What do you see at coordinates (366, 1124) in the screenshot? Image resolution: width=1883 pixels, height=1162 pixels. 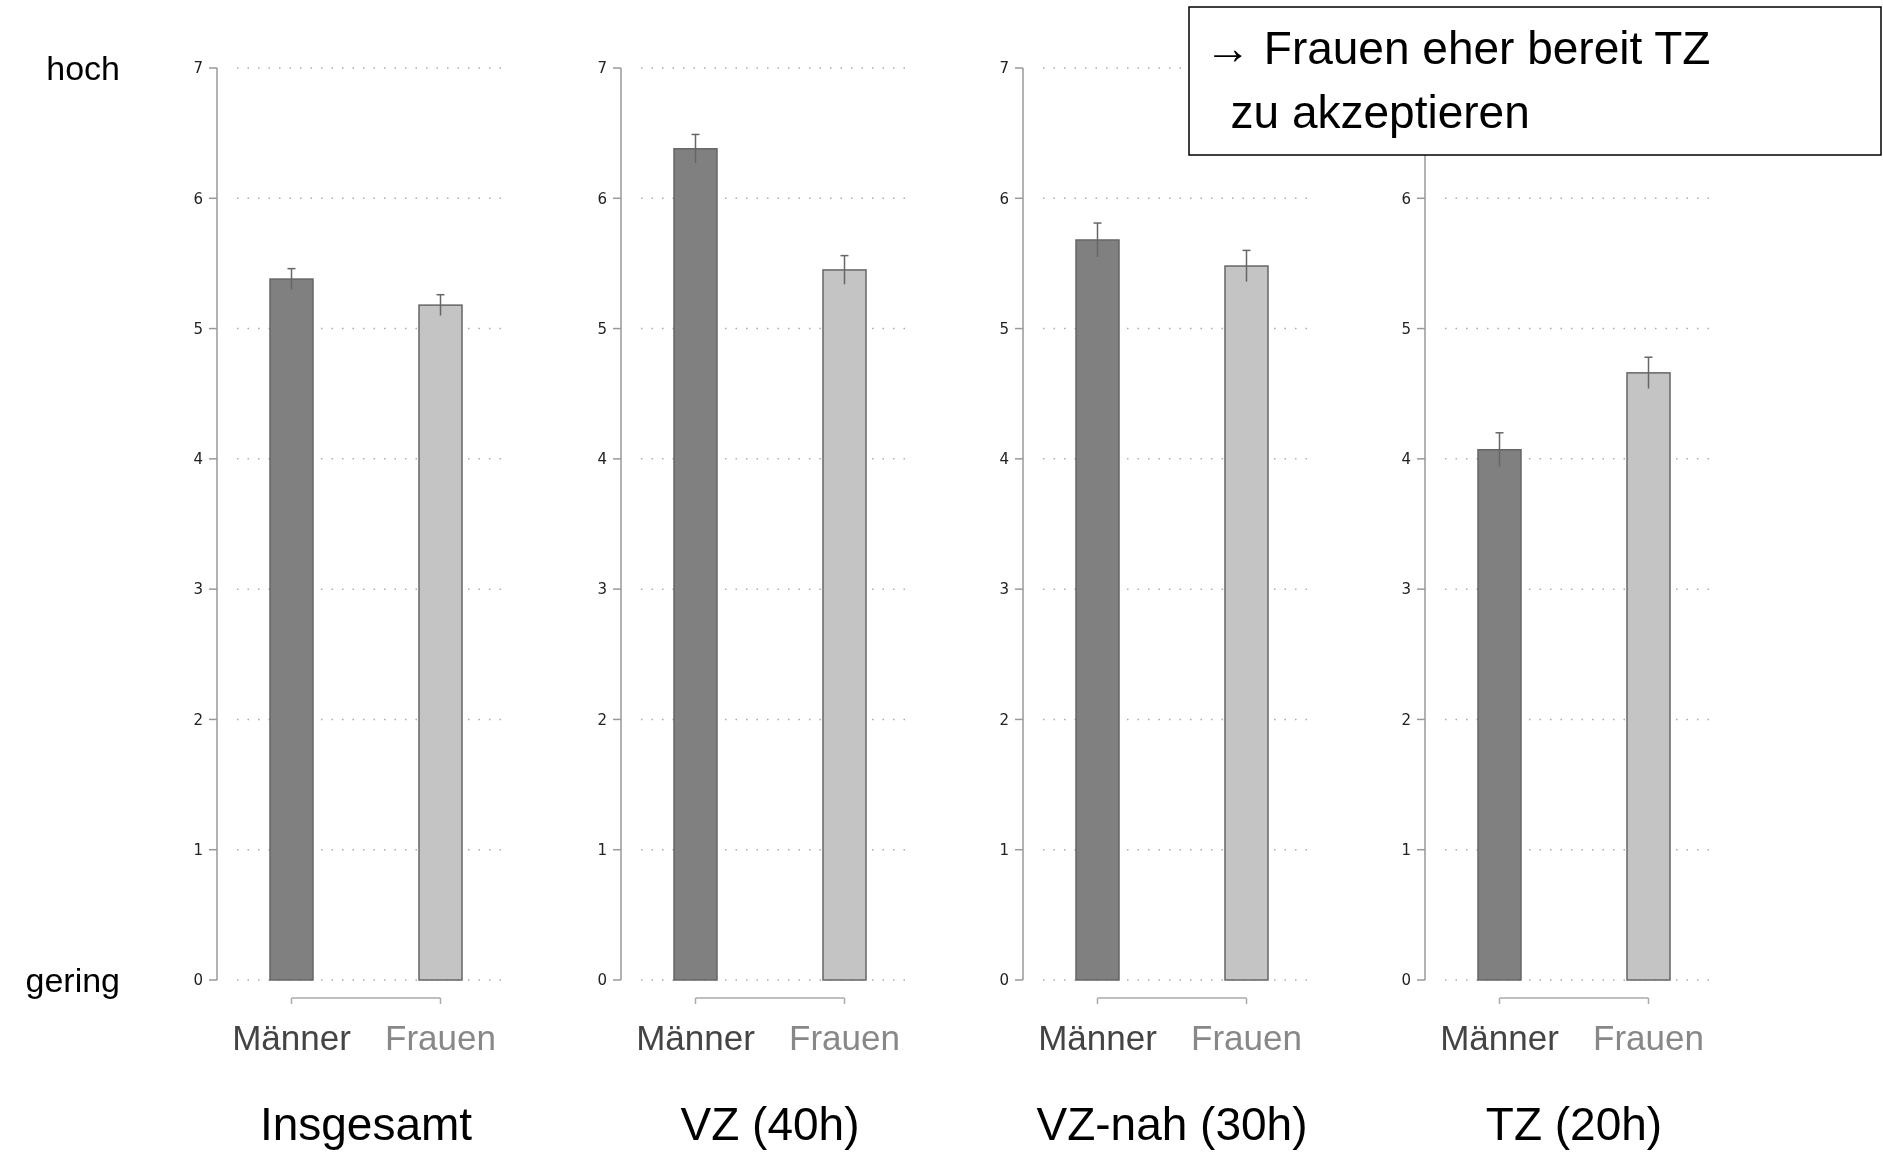 I see `x-axis-title: Insgesamt` at bounding box center [366, 1124].